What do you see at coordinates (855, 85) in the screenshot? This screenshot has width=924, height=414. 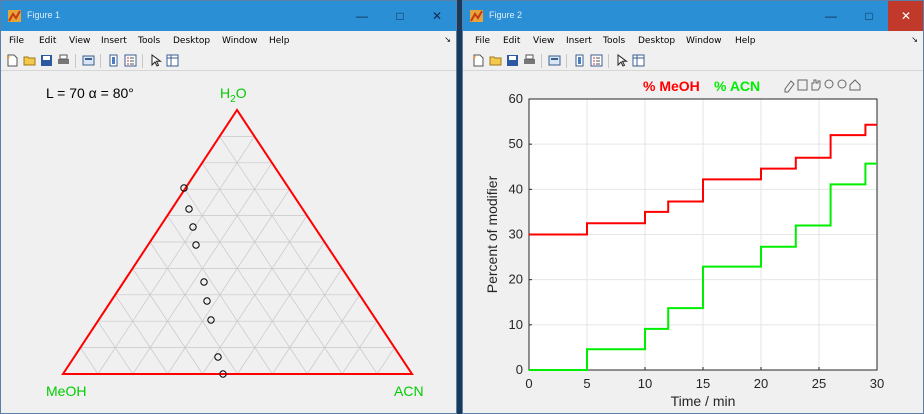 I see `home-icon` at bounding box center [855, 85].